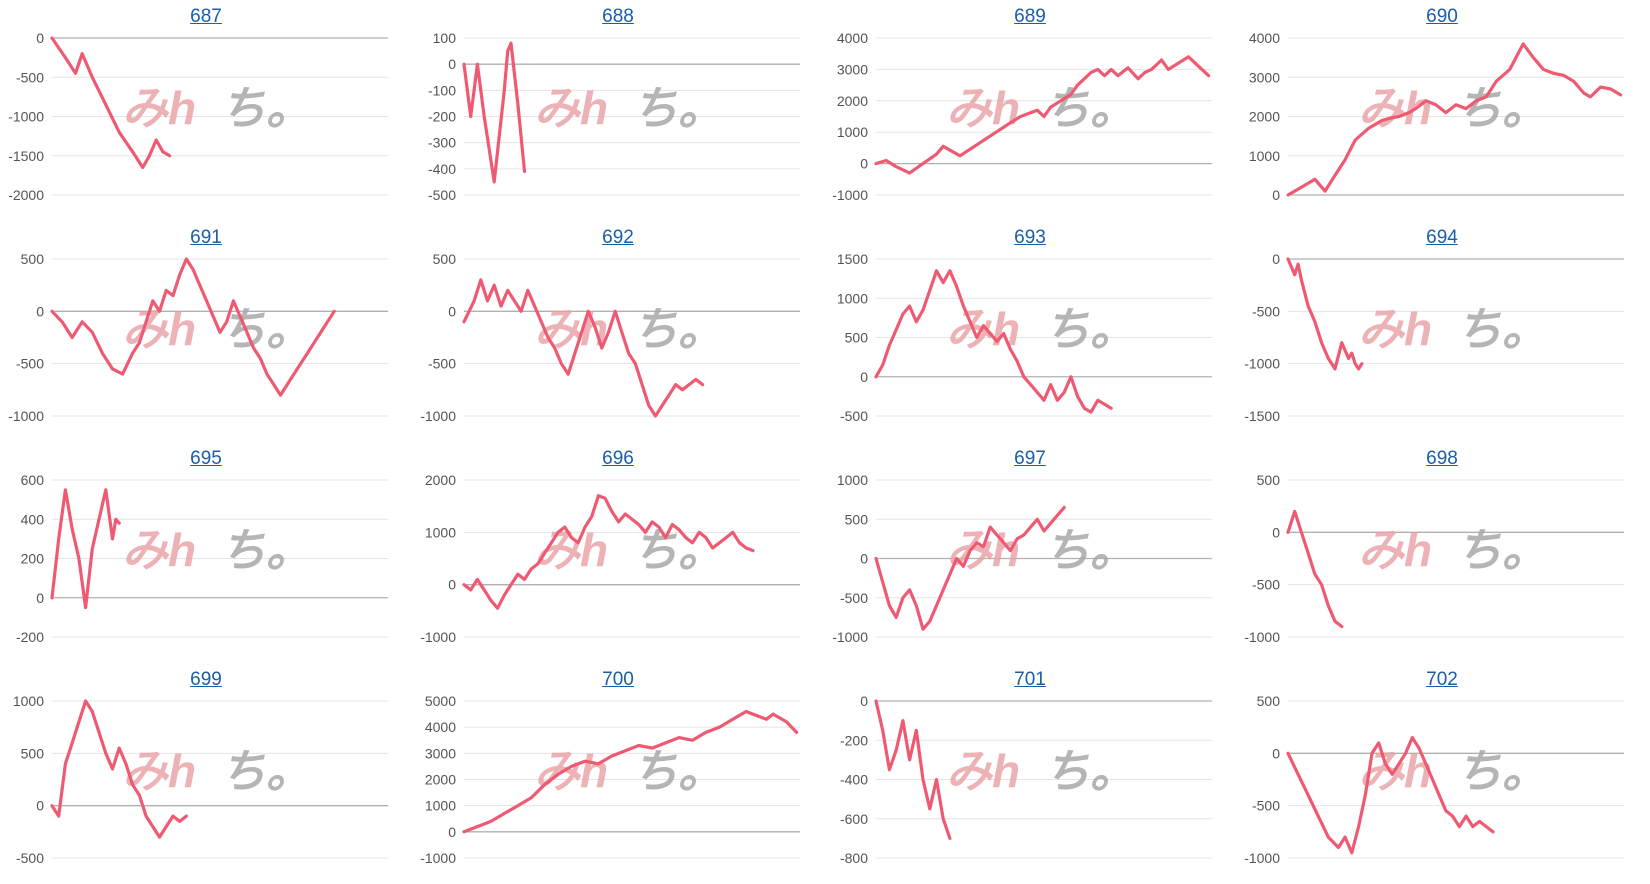 Image resolution: width=1650 pixels, height=884 pixels. I want to click on chart-panel: 4000 3000 2000 1000 0 -1000 みh ち。 689, so click(1030, 110).